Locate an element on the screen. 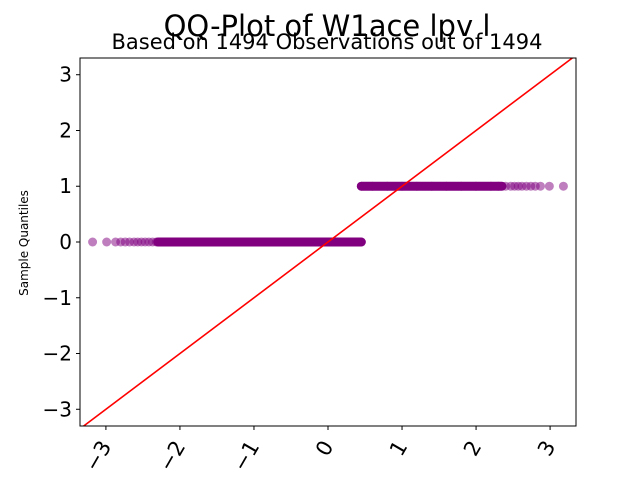 The width and height of the screenshot is (640, 480). x-tick-label: 0 is located at coordinates (324, 449).